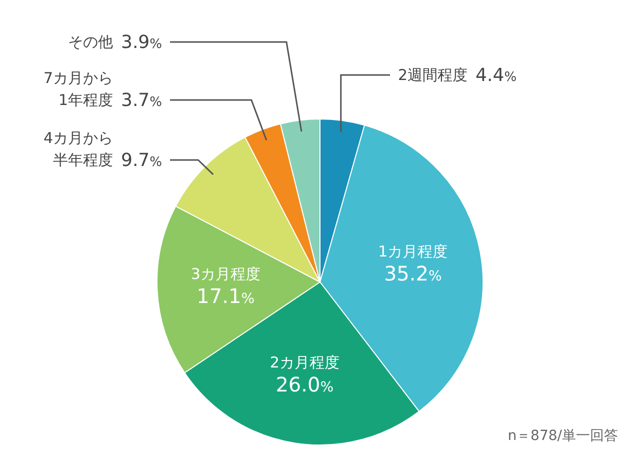 Image resolution: width=640 pixels, height=475 pixels. Describe the element at coordinates (141, 160) in the screenshot. I see `data-label: 9.7%` at that location.